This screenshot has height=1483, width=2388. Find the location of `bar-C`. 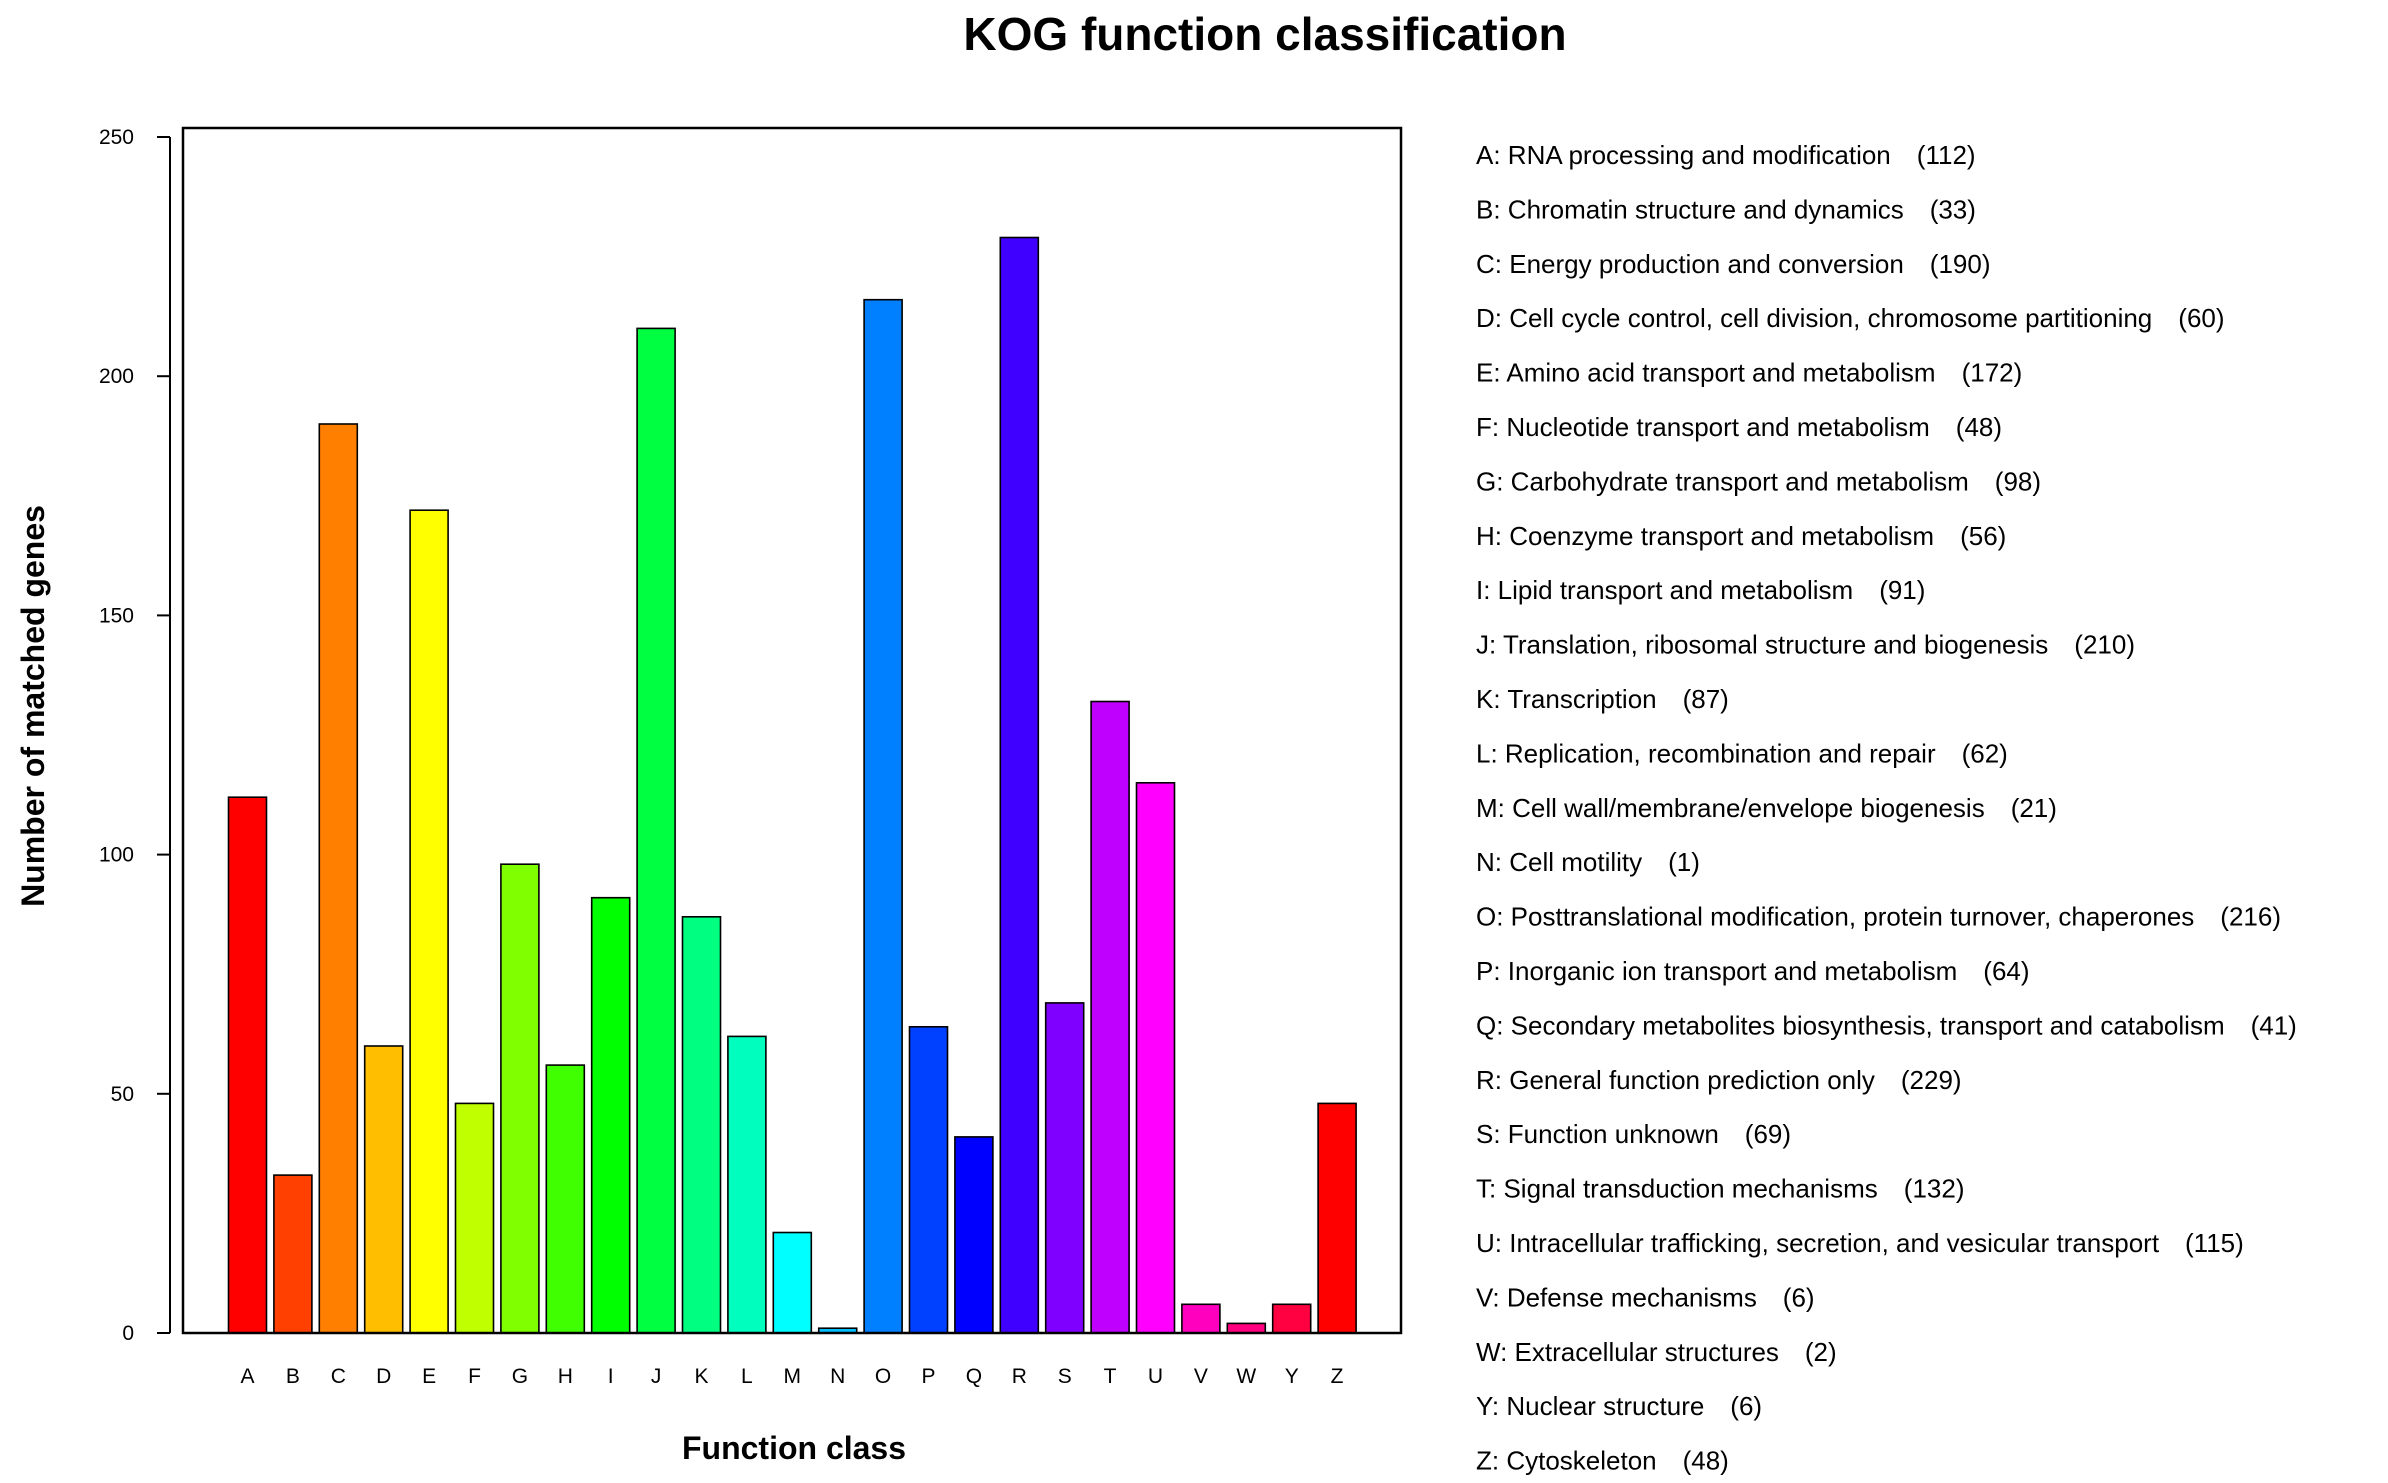

bar-C is located at coordinates (338, 878).